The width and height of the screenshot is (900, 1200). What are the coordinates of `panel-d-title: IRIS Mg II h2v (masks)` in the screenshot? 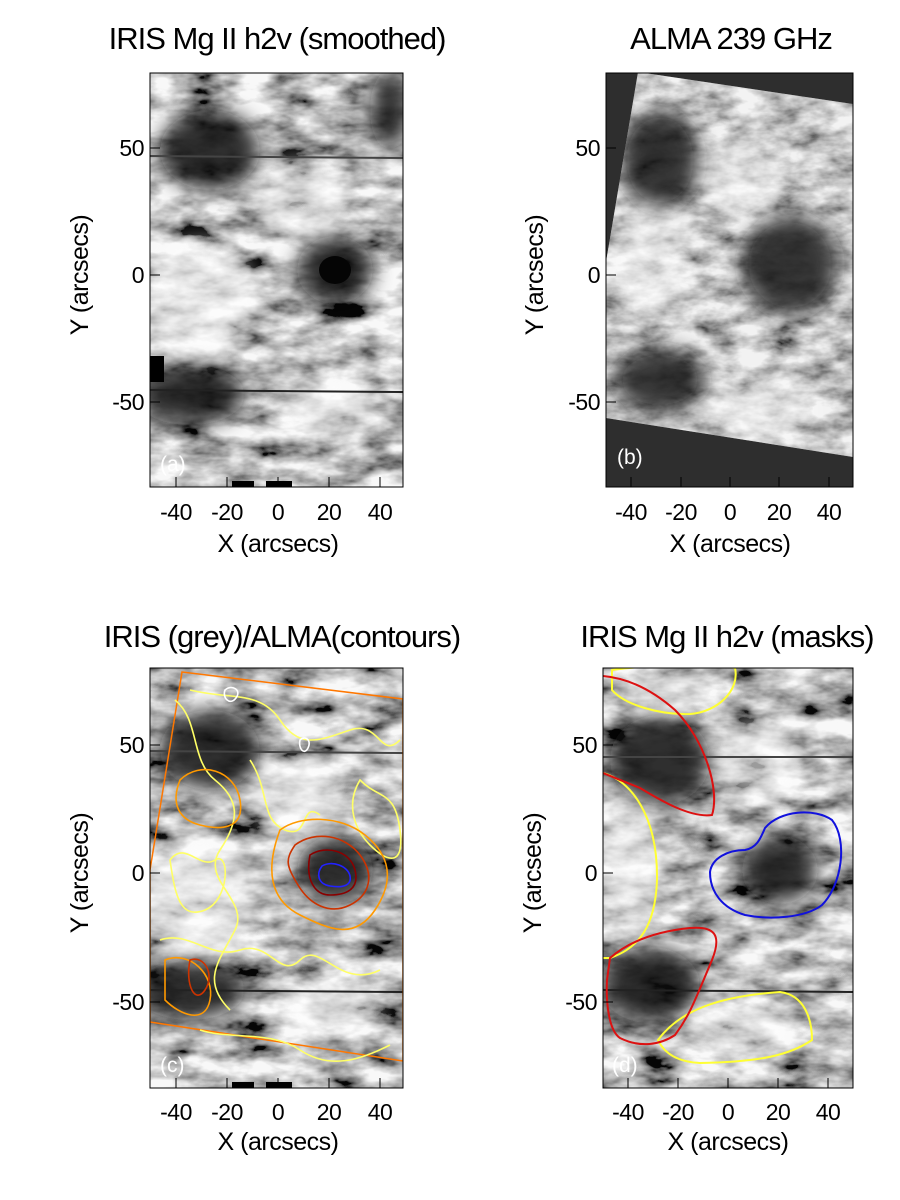 It's located at (726, 636).